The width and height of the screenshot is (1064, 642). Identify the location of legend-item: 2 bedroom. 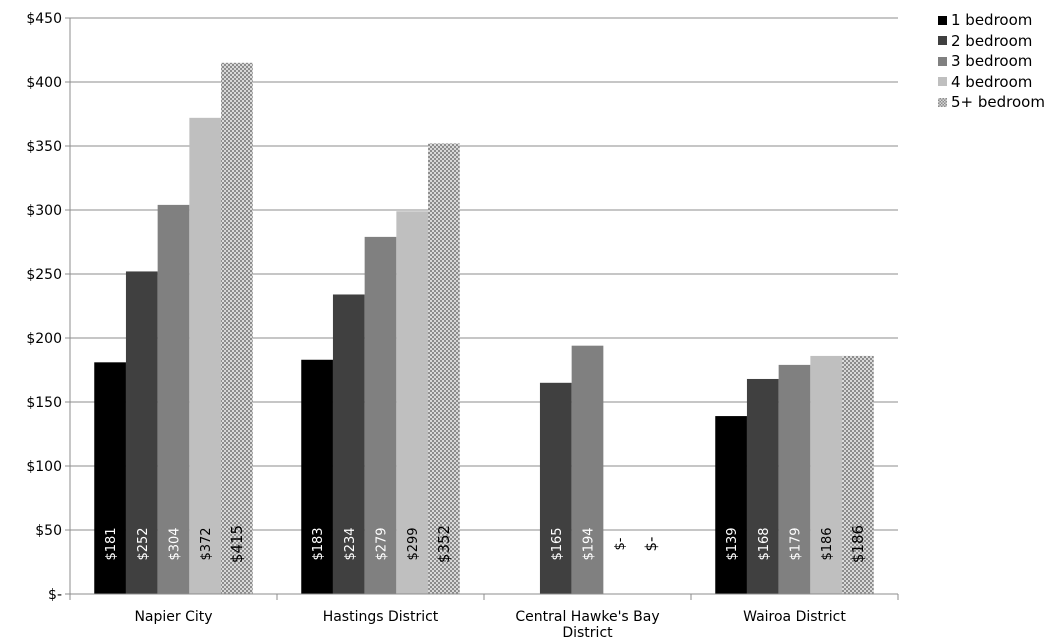
(991, 41).